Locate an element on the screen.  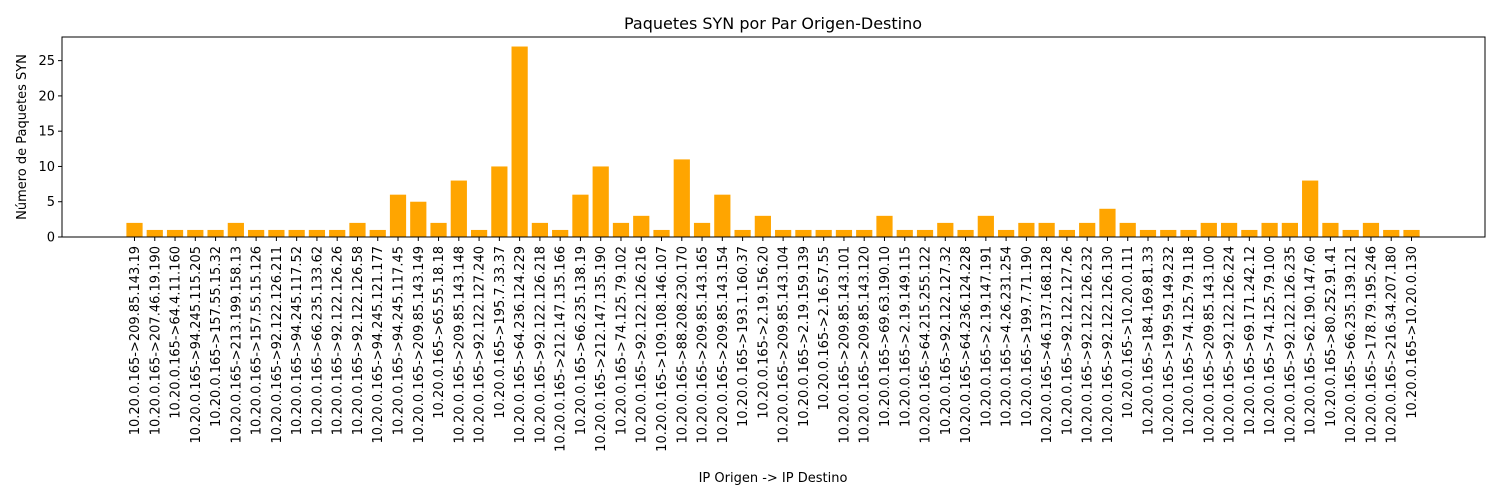
x-tick-label: 10.20.0.165->2.19.149.115 is located at coordinates (905, 336).